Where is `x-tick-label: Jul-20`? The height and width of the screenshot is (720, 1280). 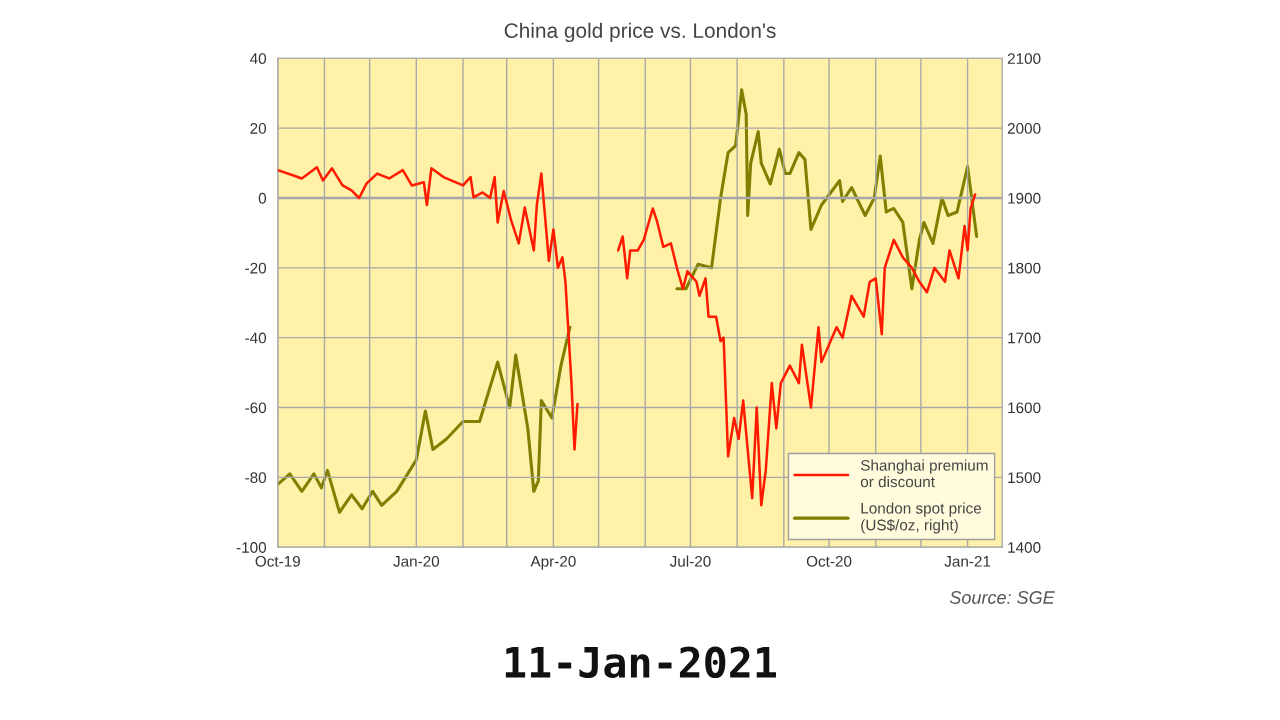 x-tick-label: Jul-20 is located at coordinates (690, 561).